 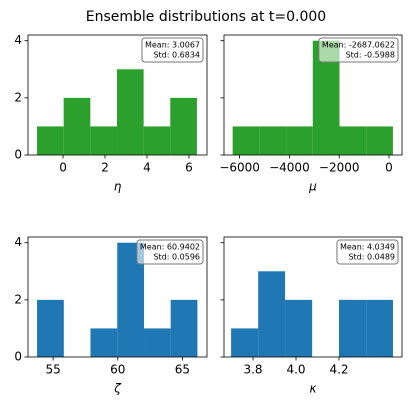 What do you see at coordinates (147, 168) in the screenshot?
I see `x-tick-label: 4` at bounding box center [147, 168].